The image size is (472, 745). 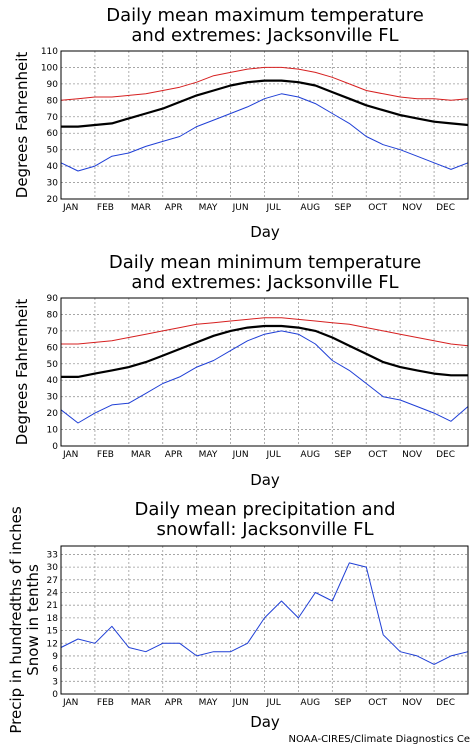 What do you see at coordinates (16, 619) in the screenshot?
I see `y-axis-label-line-1: Precip in hundredths of inches` at bounding box center [16, 619].